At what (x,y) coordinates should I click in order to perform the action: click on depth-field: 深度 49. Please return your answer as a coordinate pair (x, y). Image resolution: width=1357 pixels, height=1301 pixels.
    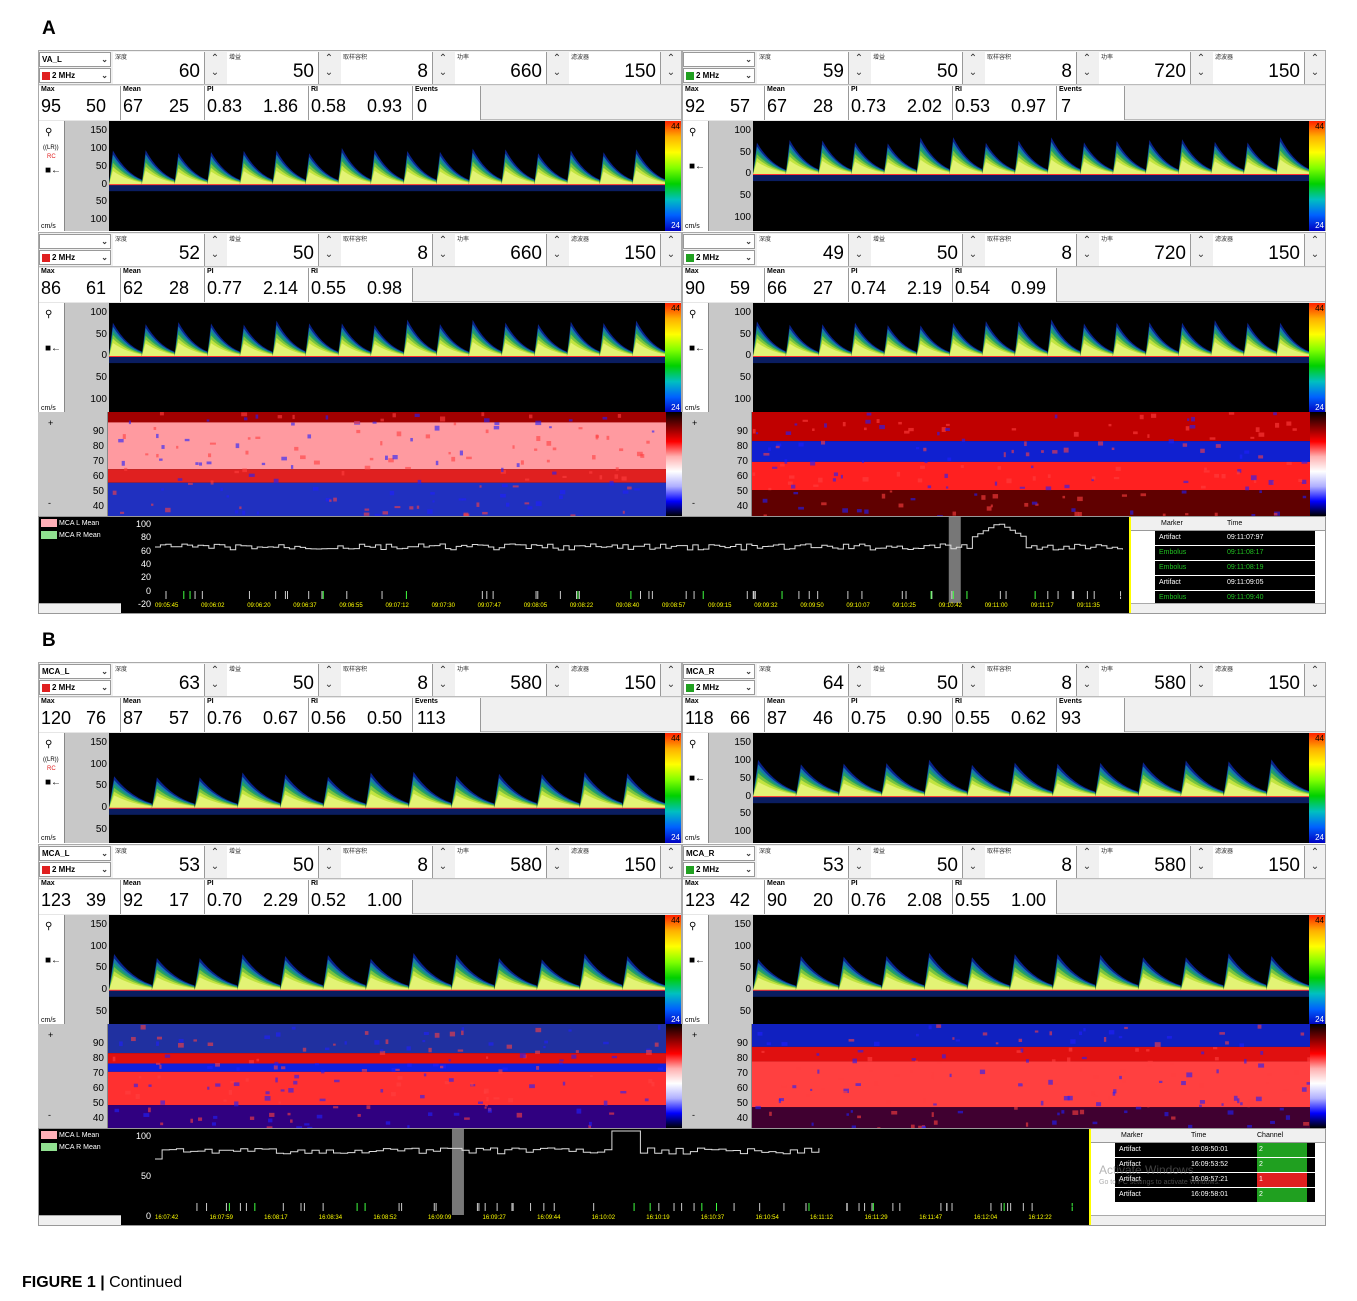
    Looking at the image, I should click on (803, 250).